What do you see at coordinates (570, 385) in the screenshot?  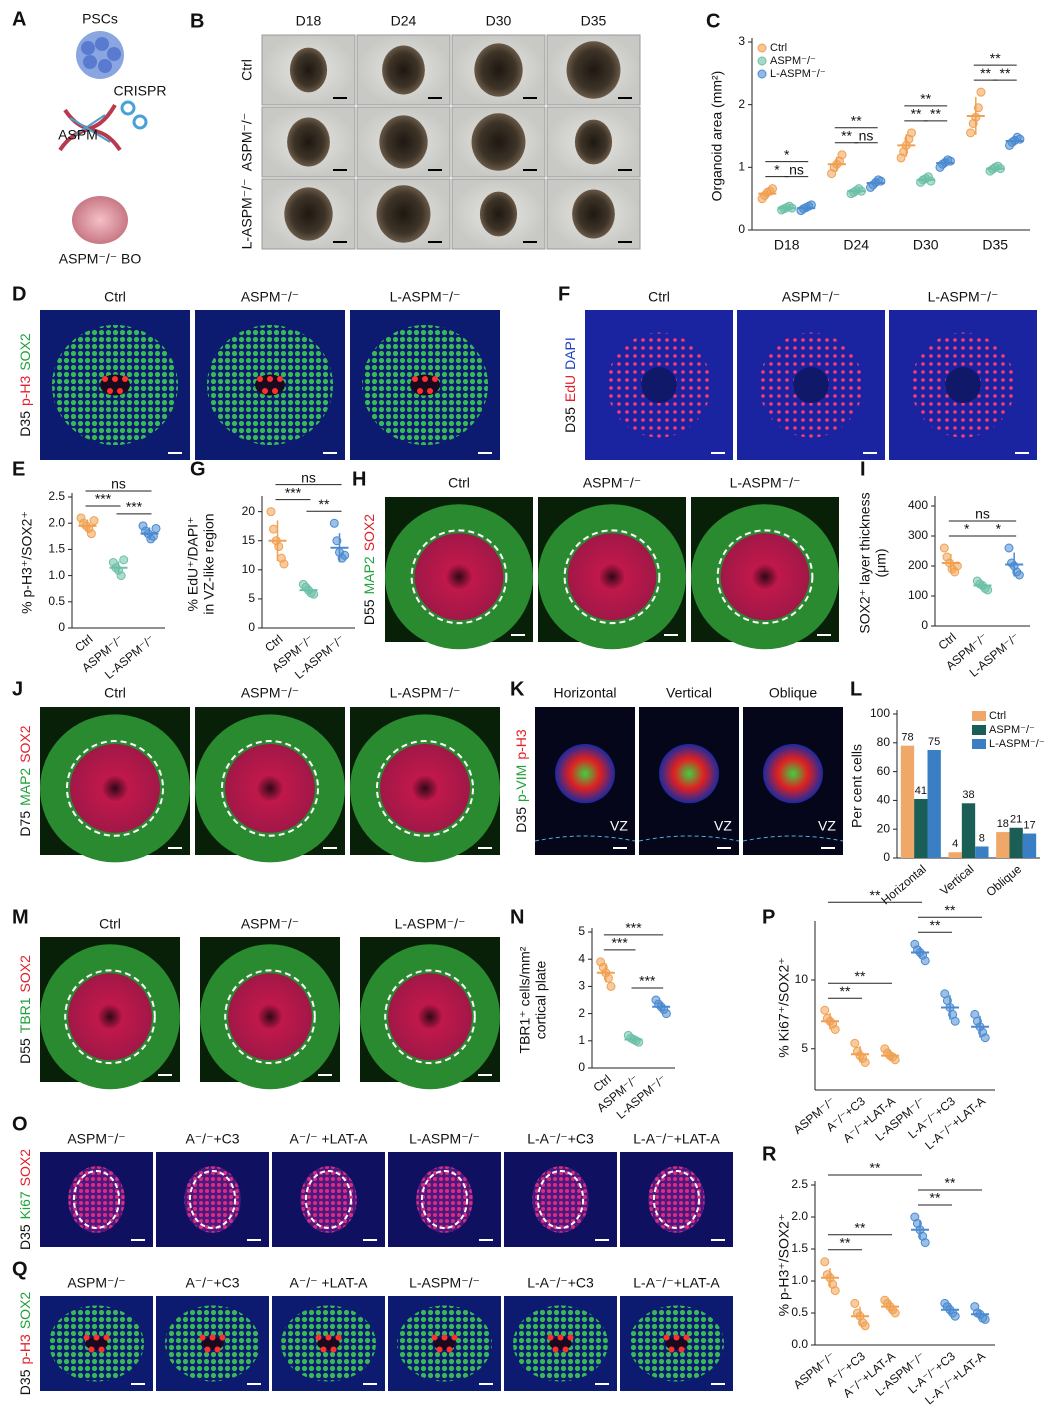 I see `stain-label: D35 EdU DAPI` at bounding box center [570, 385].